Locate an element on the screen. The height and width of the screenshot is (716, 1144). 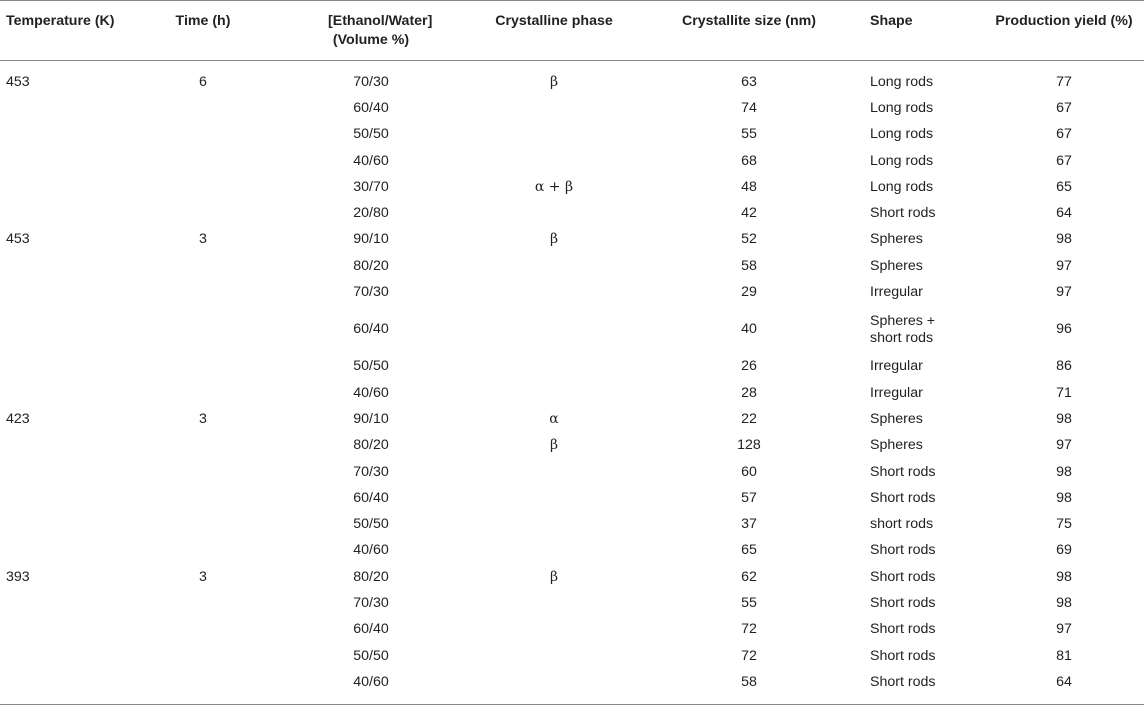
table-row: 40/60 58 Short rods 64 is located at coordinates (572, 687).